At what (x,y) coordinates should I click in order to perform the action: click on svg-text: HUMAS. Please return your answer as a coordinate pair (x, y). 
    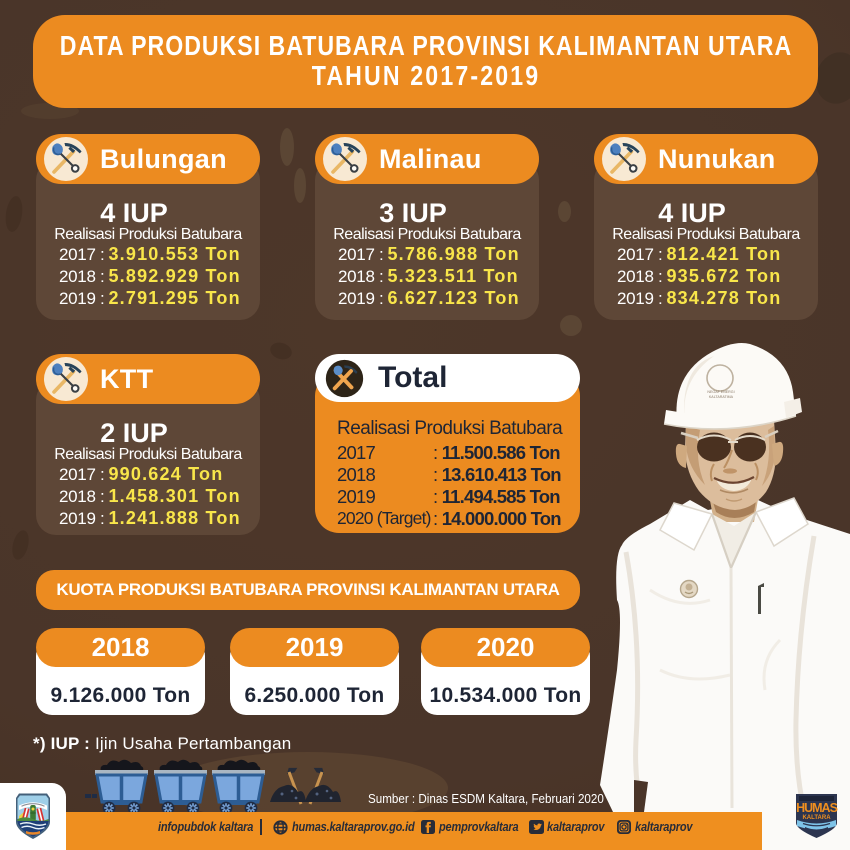
    Looking at the image, I should click on (816, 808).